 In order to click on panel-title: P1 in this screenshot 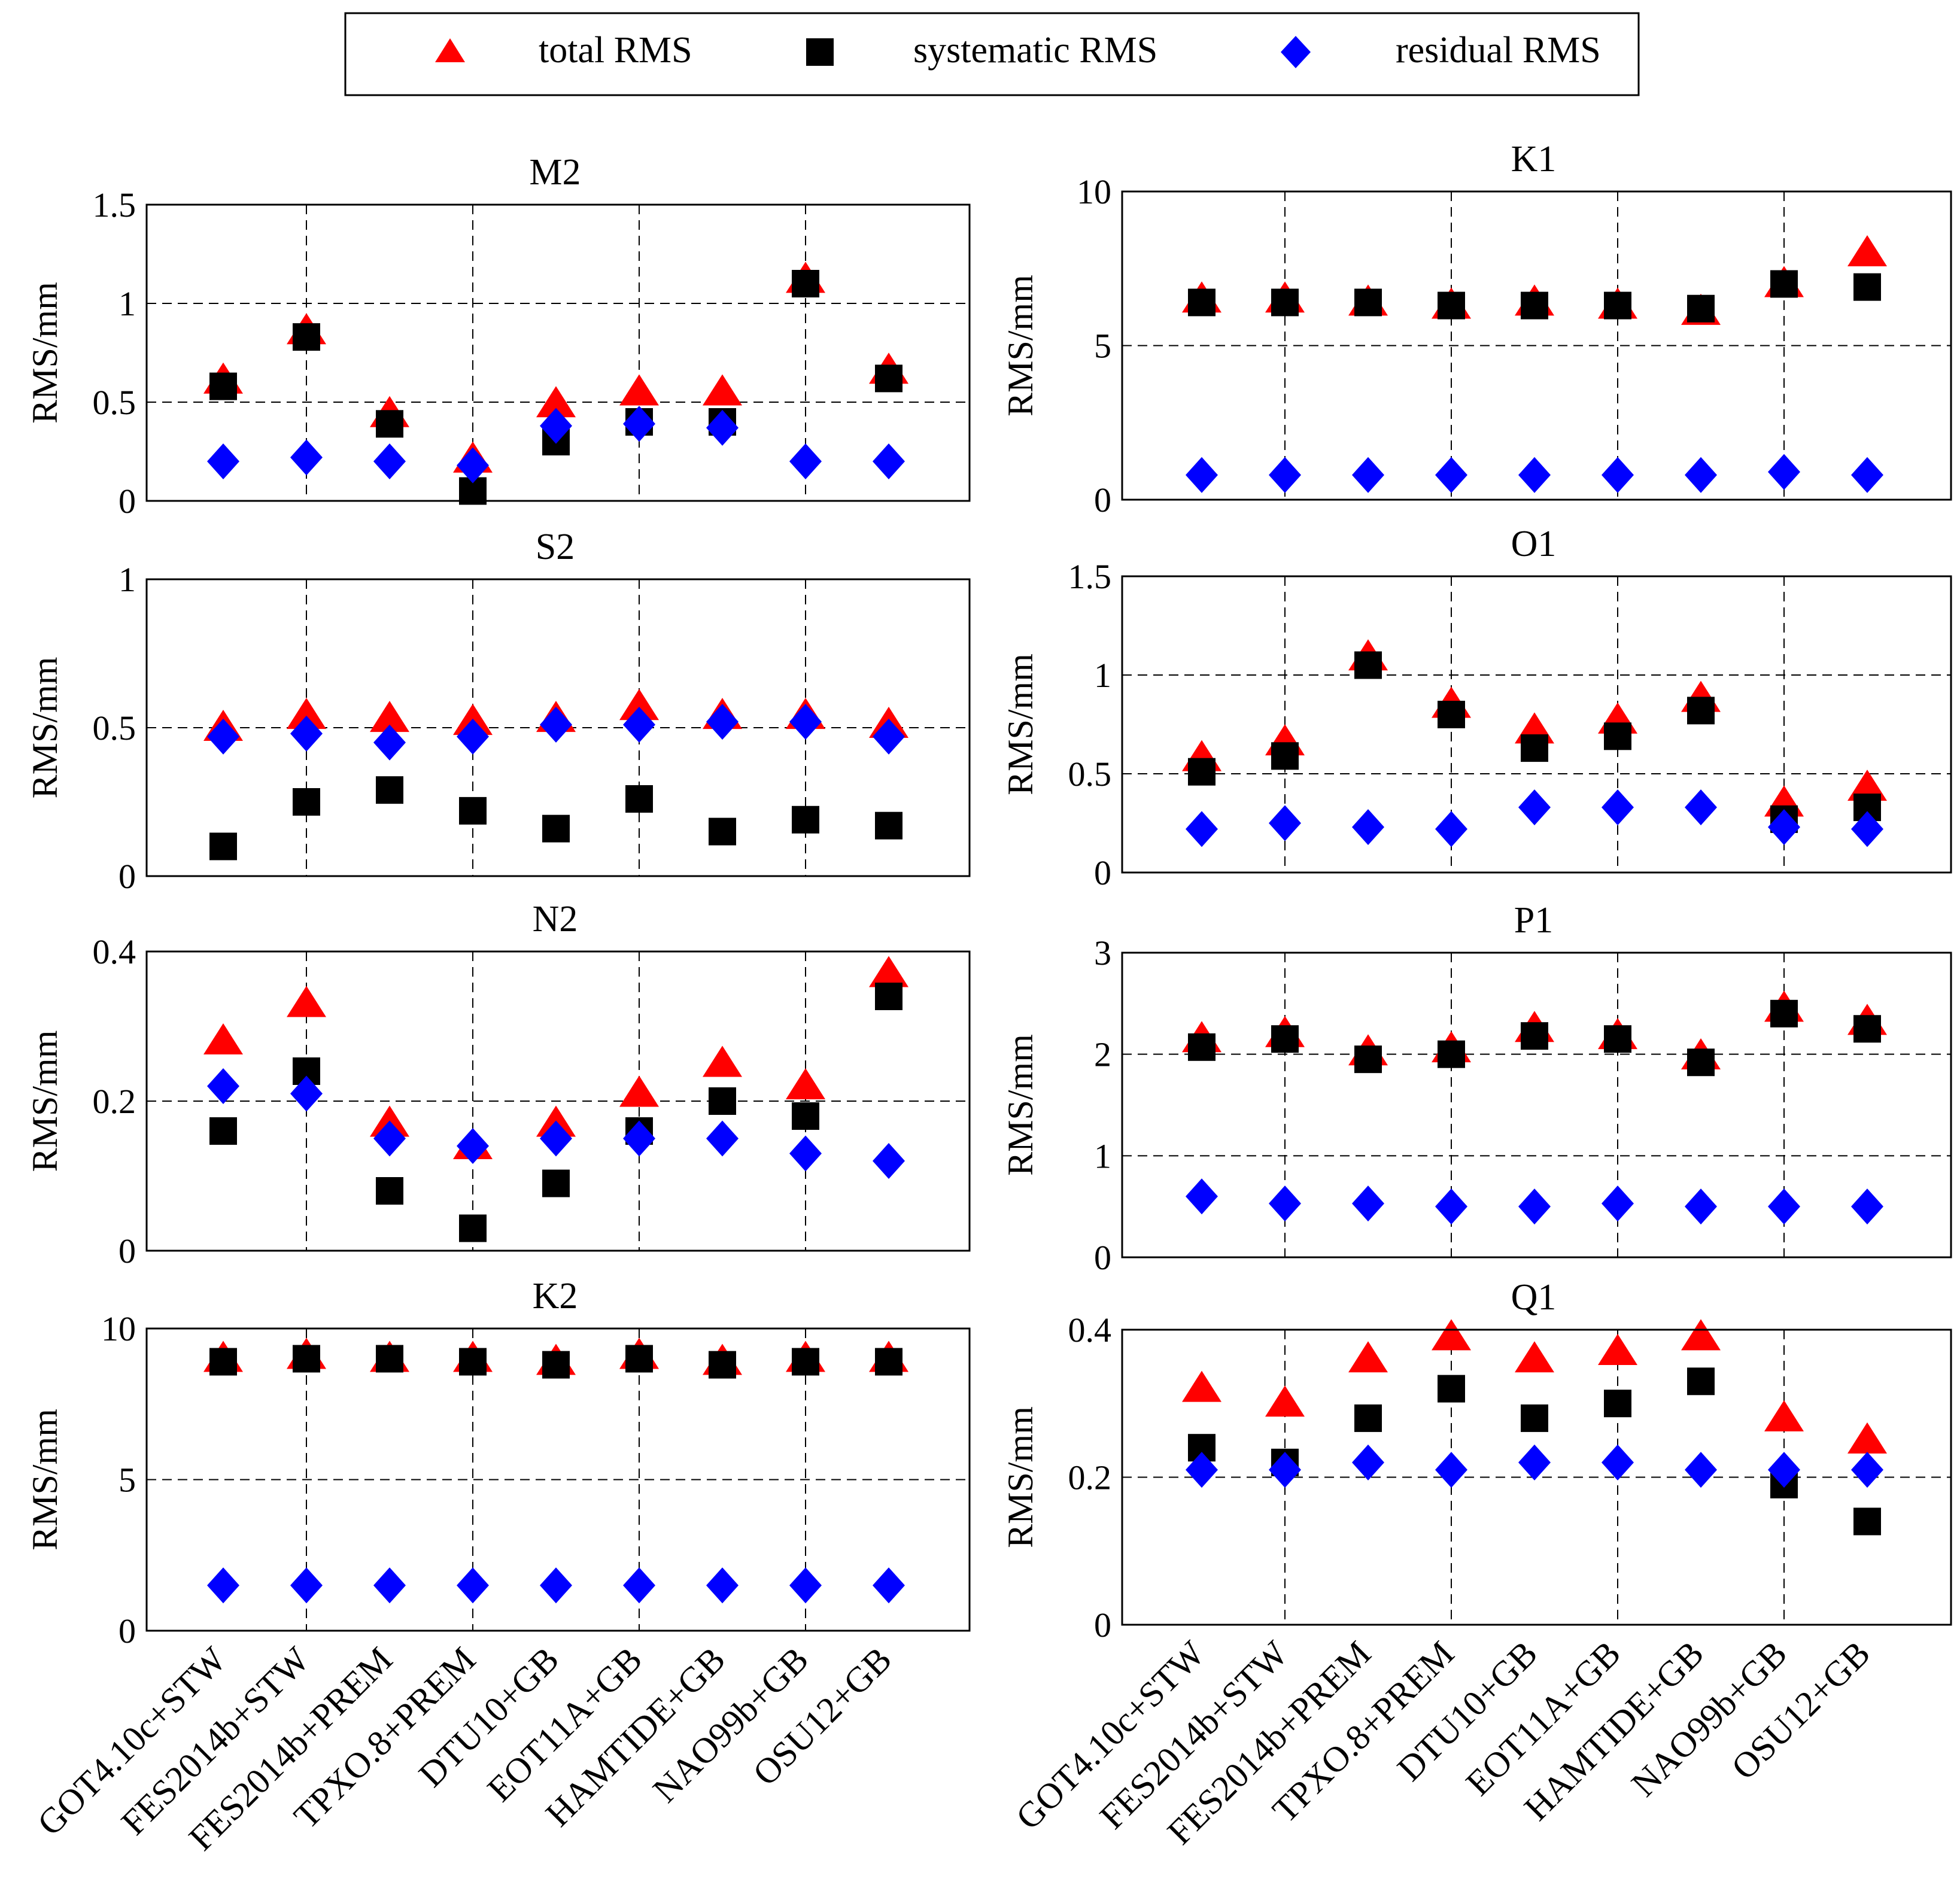, I will do `click(1533, 920)`.